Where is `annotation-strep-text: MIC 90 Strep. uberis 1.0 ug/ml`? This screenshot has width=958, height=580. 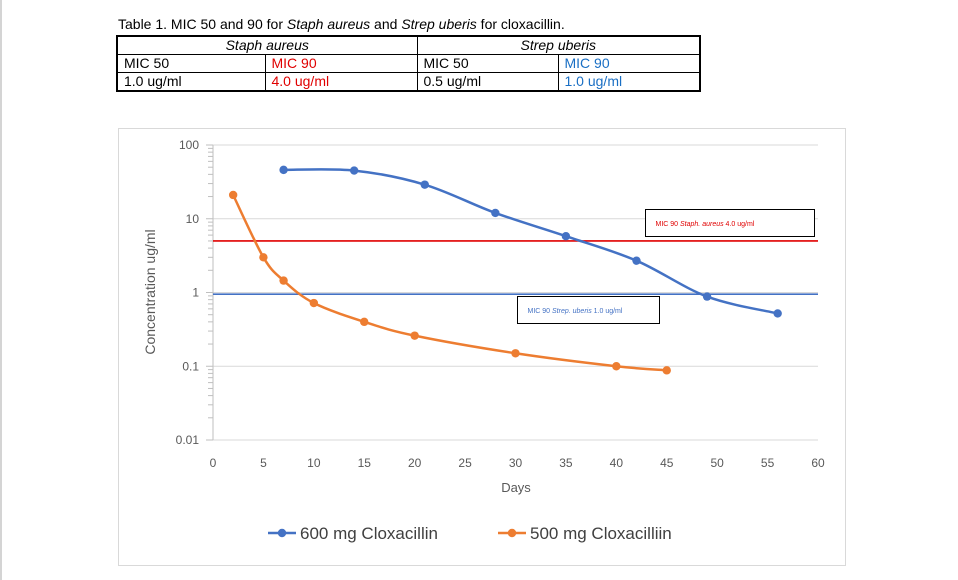 annotation-strep-text: MIC 90 Strep. uberis 1.0 ug/ml is located at coordinates (575, 311).